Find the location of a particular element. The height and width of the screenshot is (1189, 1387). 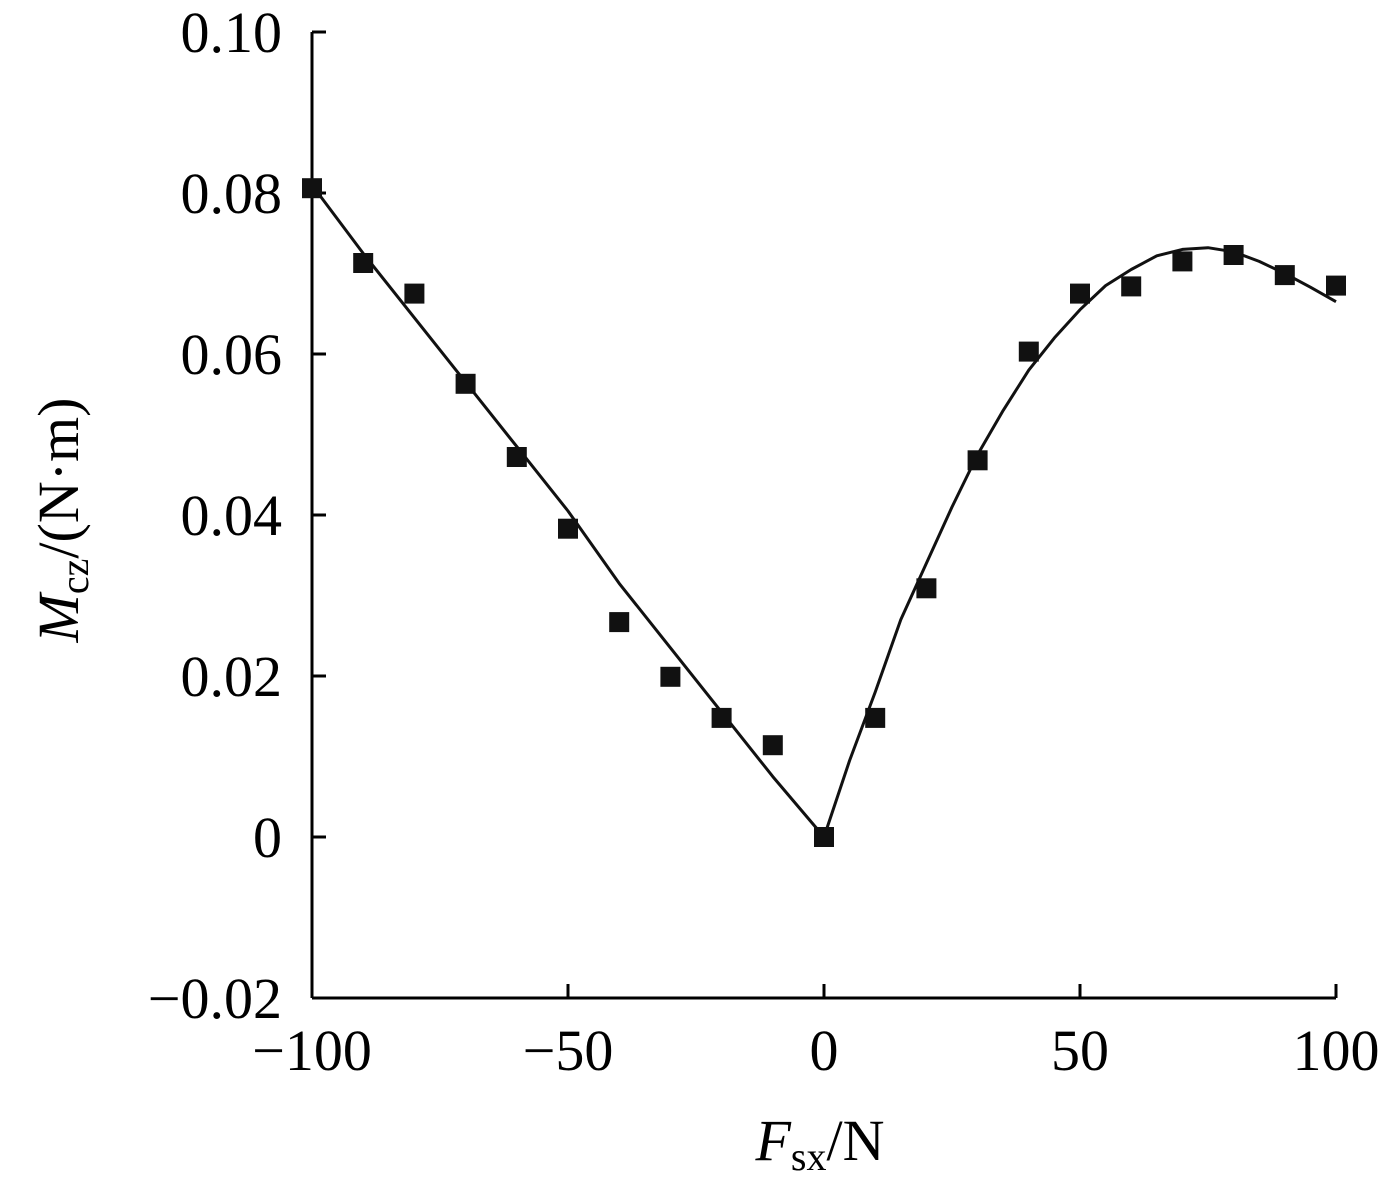

x-axis-label-unit: /N is located at coordinates (856, 1140).